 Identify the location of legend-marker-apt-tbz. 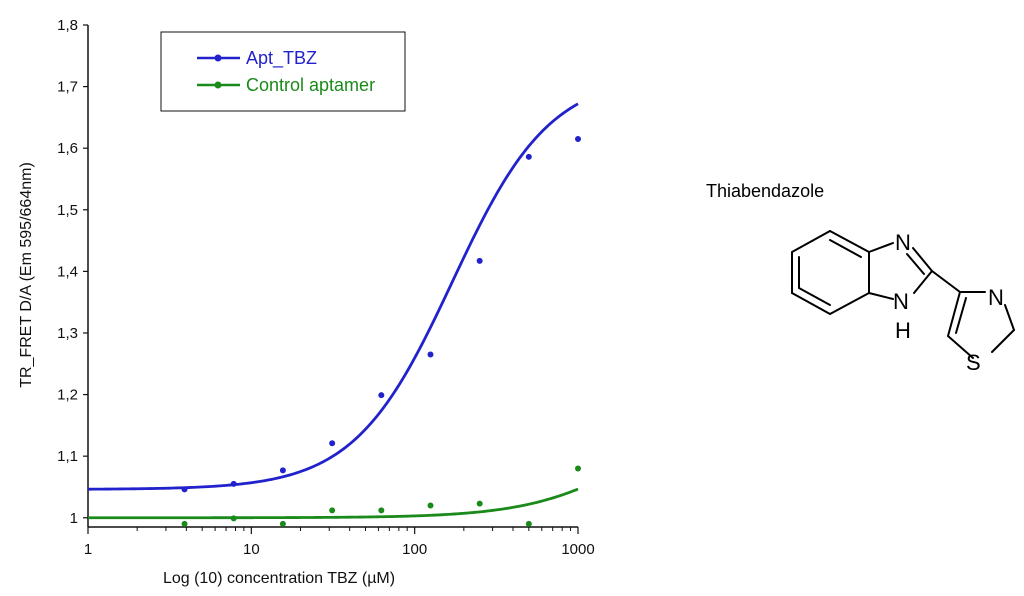
(218, 58).